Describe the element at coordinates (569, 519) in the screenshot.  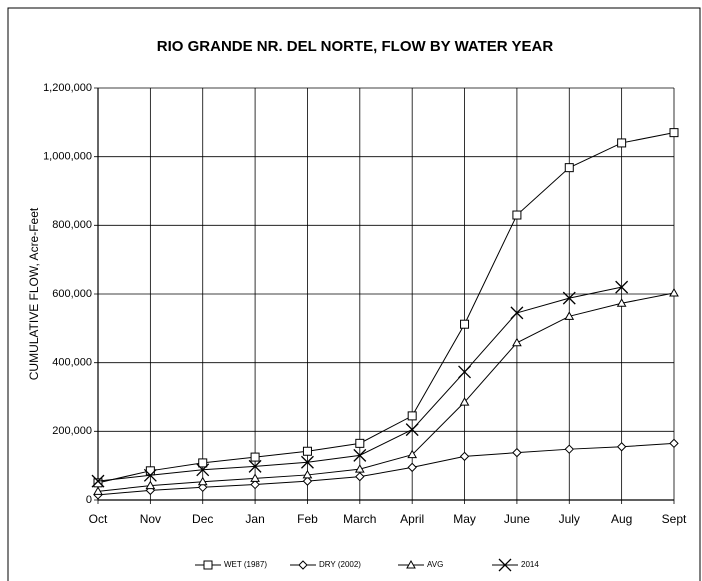
I see `x-tick-label: July` at that location.